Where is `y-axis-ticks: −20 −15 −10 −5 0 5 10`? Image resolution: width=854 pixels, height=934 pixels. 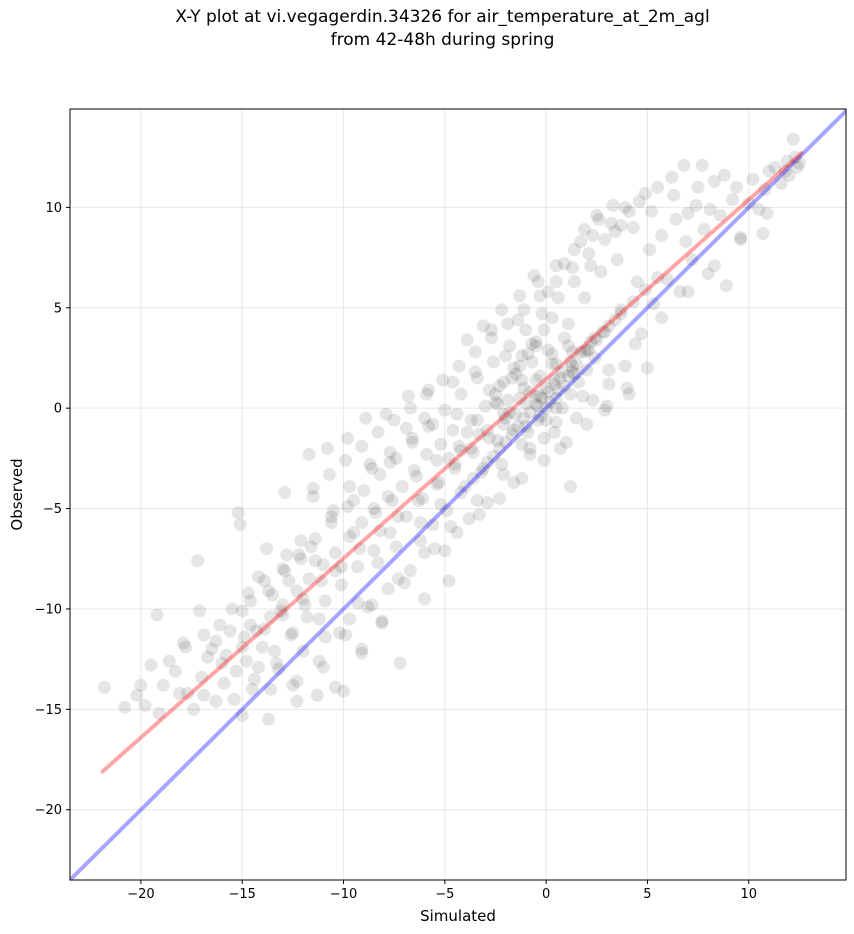
y-axis-ticks: −20 −15 −10 −5 0 5 10 is located at coordinates (52, 509).